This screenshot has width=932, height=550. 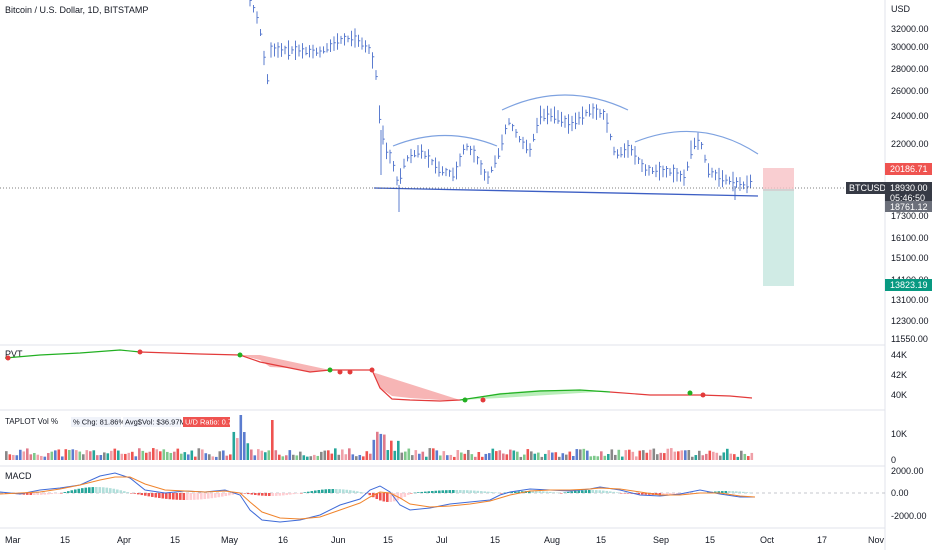 What do you see at coordinates (240, 355) in the screenshot?
I see `pvt-dot` at bounding box center [240, 355].